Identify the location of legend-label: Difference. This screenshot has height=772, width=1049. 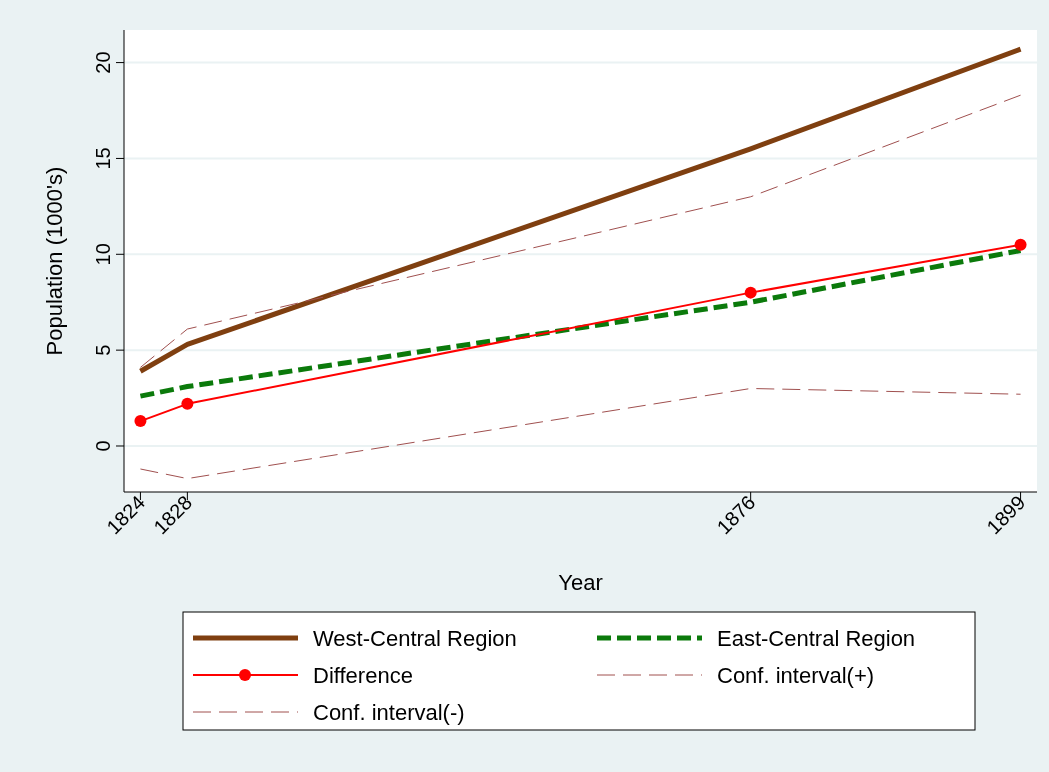
(363, 675).